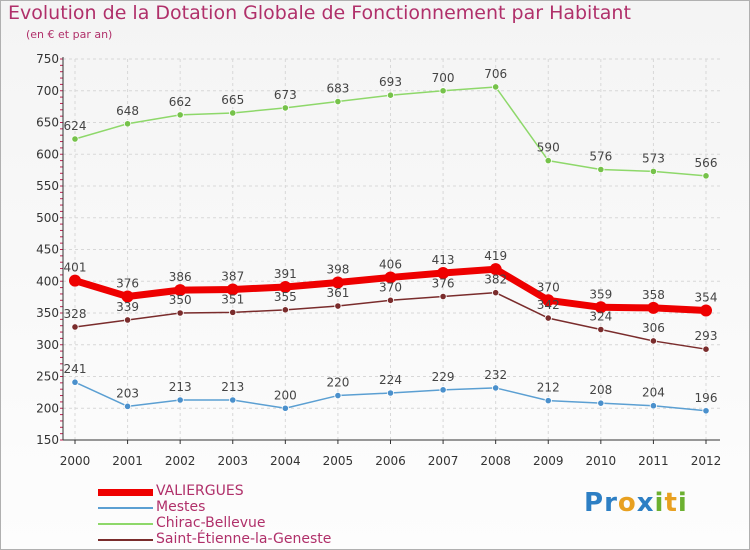  Describe the element at coordinates (337, 89) in the screenshot. I see `data-label: 683` at that location.